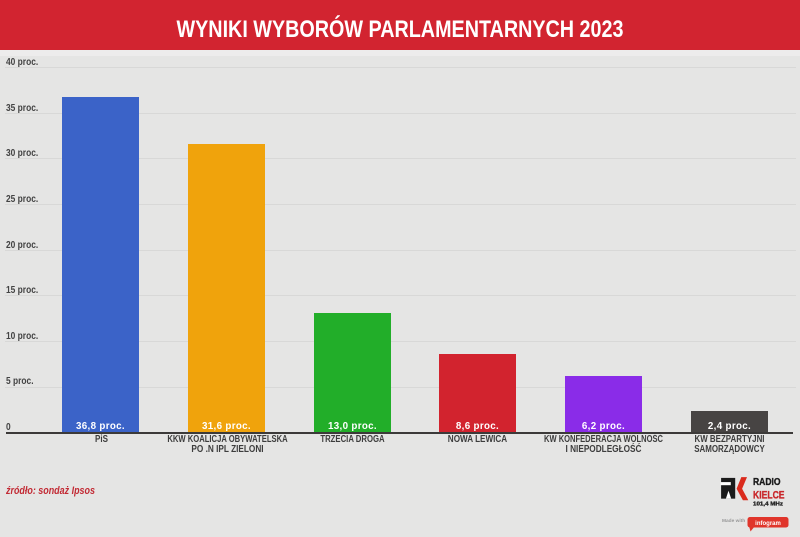 The image size is (800, 537). What do you see at coordinates (768, 504) in the screenshot?
I see `svg-text: 101,4 MHz` at bounding box center [768, 504].